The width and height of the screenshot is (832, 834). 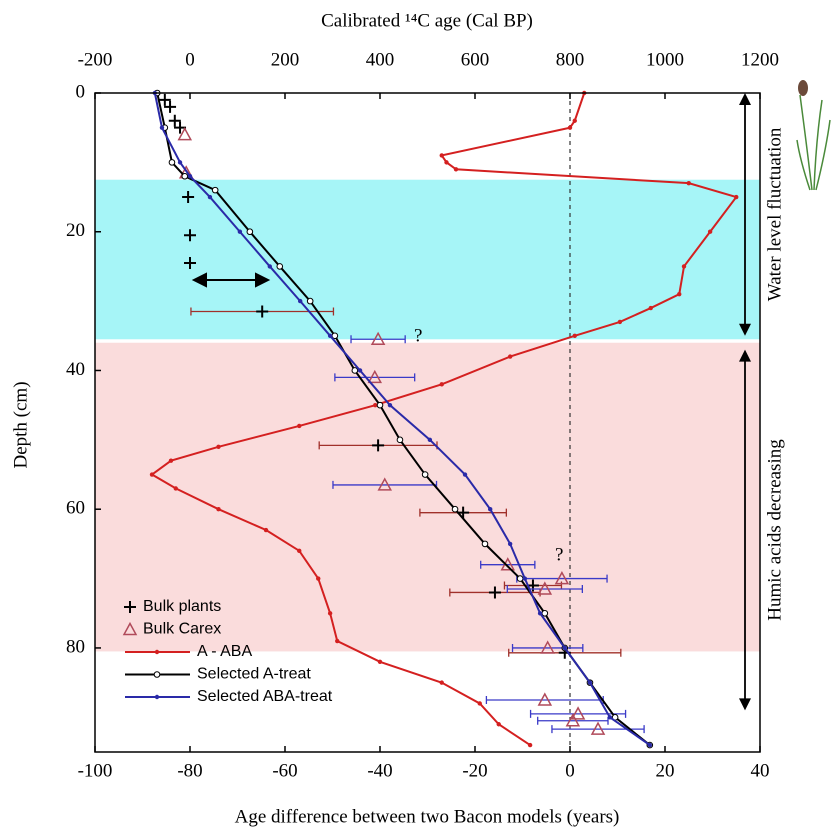 What do you see at coordinates (285, 59) in the screenshot?
I see `x2-tick-label: 200` at bounding box center [285, 59].